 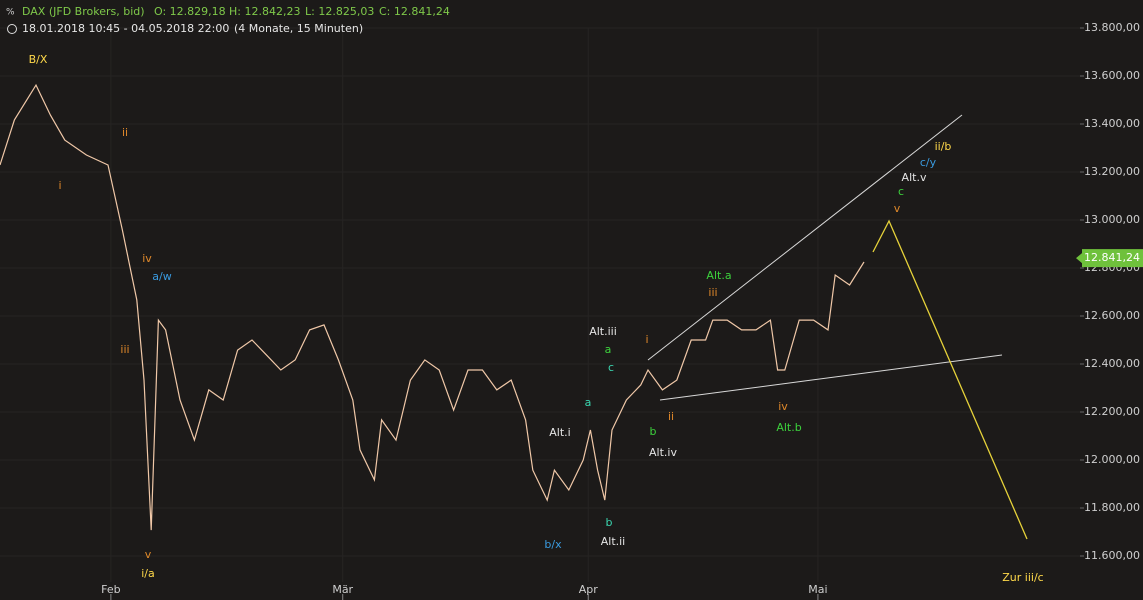 What do you see at coordinates (718, 275) in the screenshot?
I see `annotation: Alt.a` at bounding box center [718, 275].